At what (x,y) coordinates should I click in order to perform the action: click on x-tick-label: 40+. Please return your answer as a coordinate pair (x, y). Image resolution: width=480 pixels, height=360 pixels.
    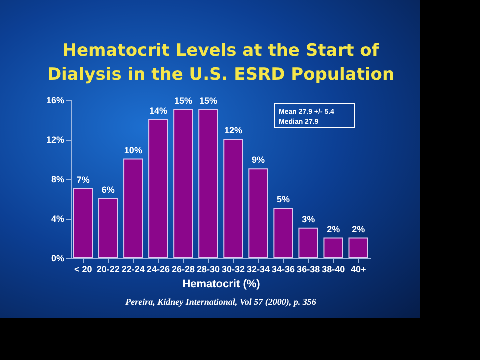
    Looking at the image, I should click on (358, 269).